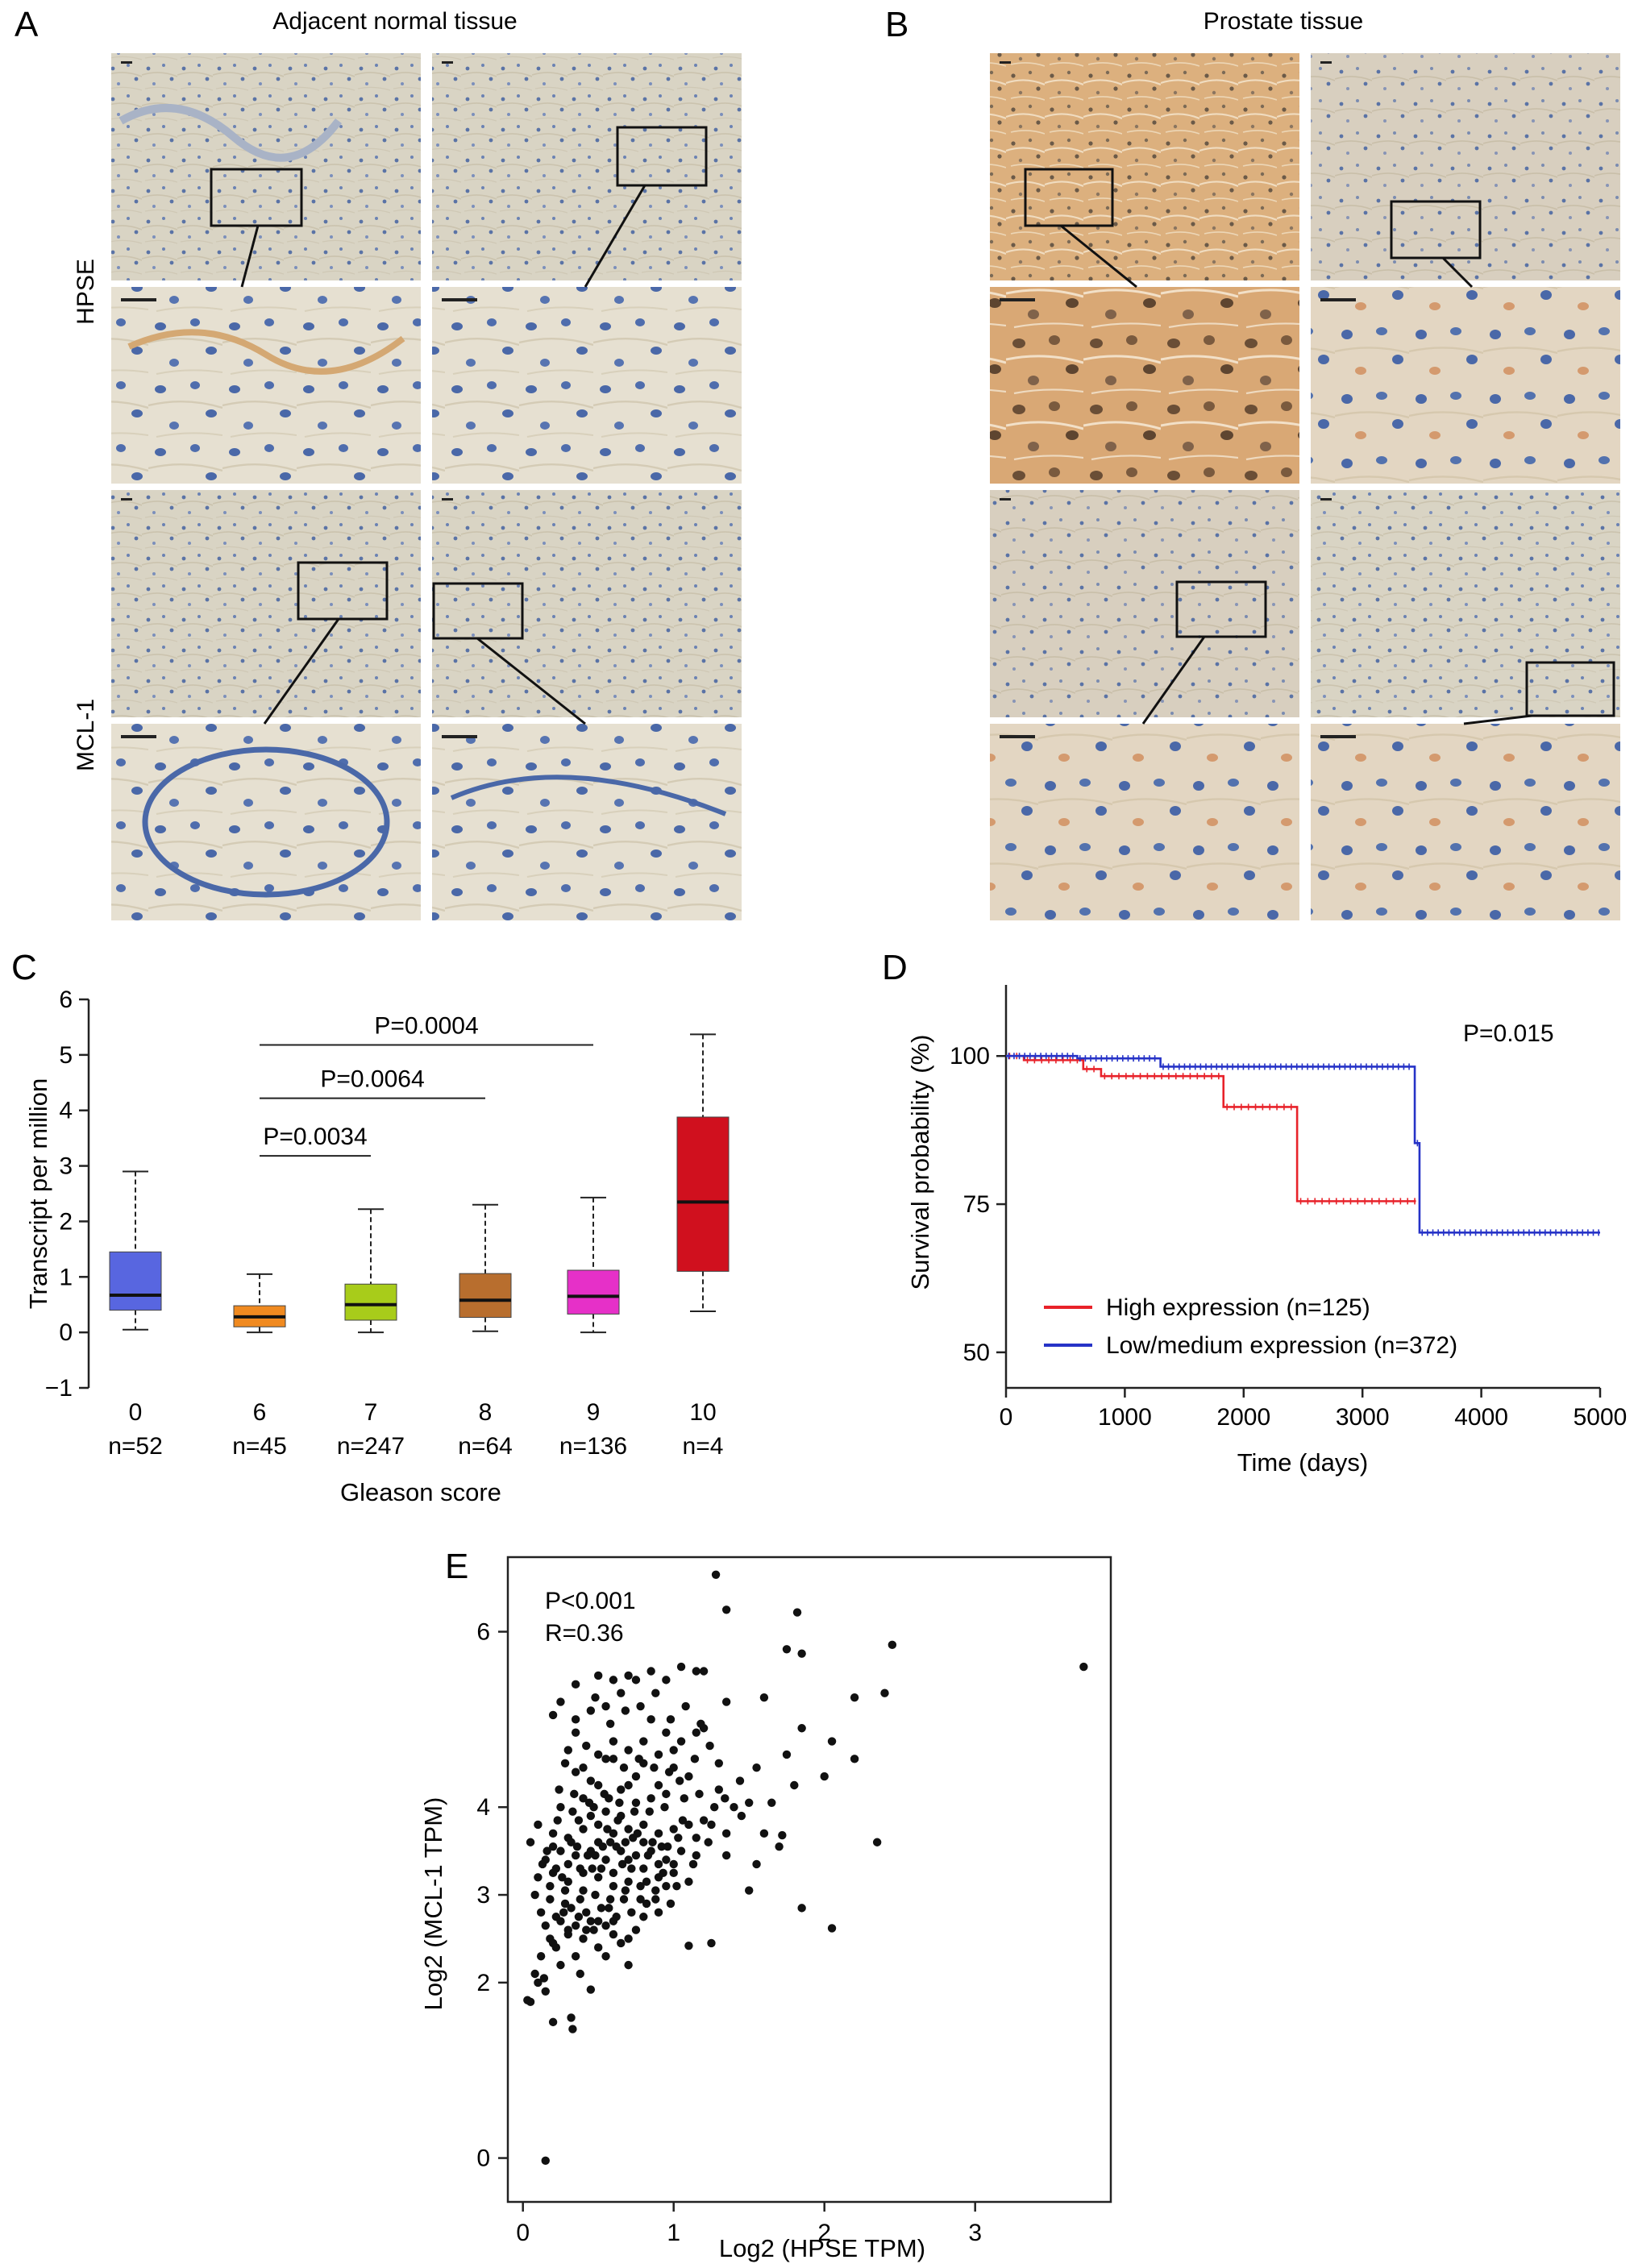  Describe the element at coordinates (702, 1412) in the screenshot. I see `x-tick-label: 10` at that location.